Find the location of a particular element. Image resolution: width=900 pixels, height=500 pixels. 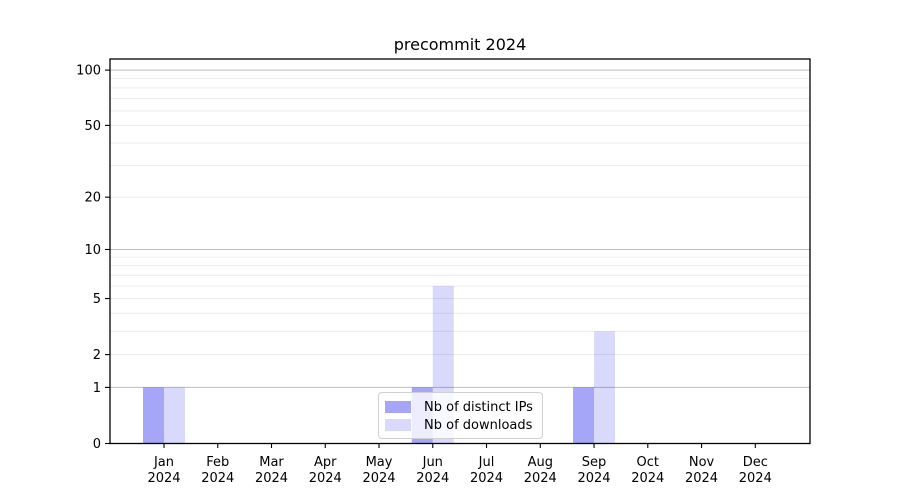

y-tick-label: 0 is located at coordinates (97, 444).